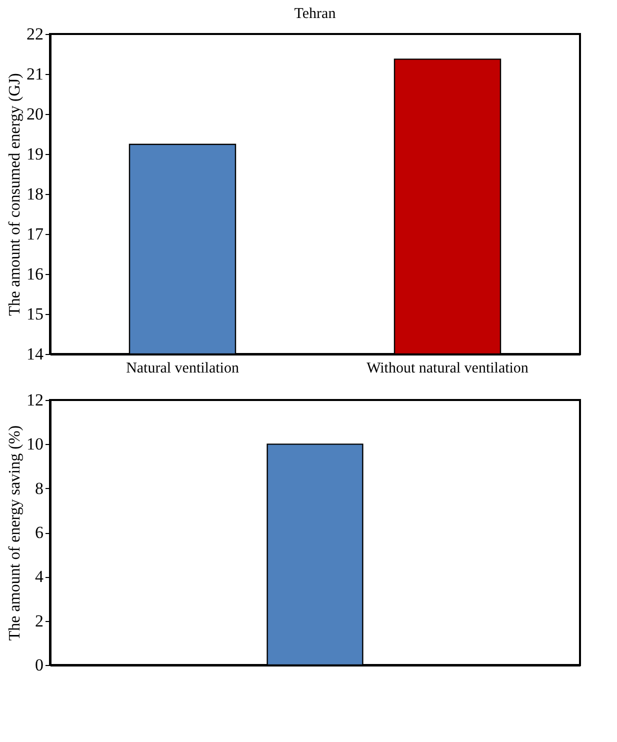 This screenshot has width=617, height=742. What do you see at coordinates (35, 314) in the screenshot?
I see `y-tick-label: 15` at bounding box center [35, 314].